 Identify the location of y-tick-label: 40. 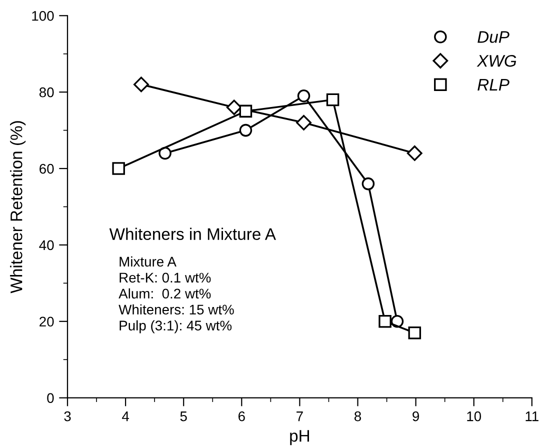
(46, 245).